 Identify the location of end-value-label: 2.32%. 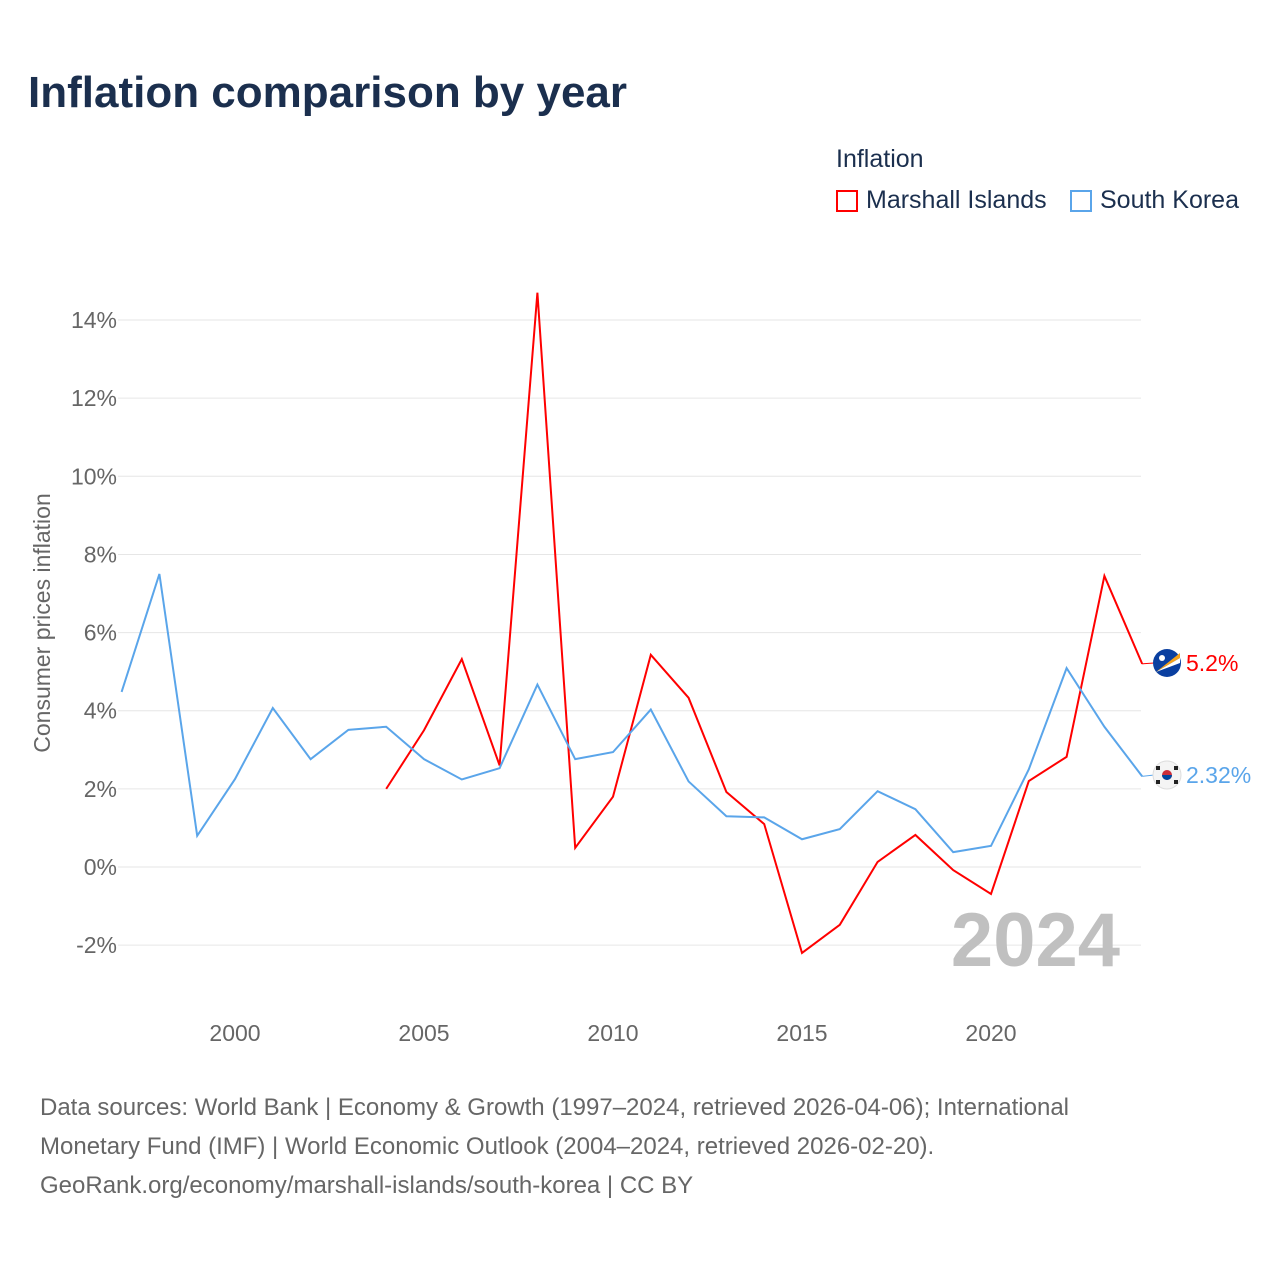
(1218, 775).